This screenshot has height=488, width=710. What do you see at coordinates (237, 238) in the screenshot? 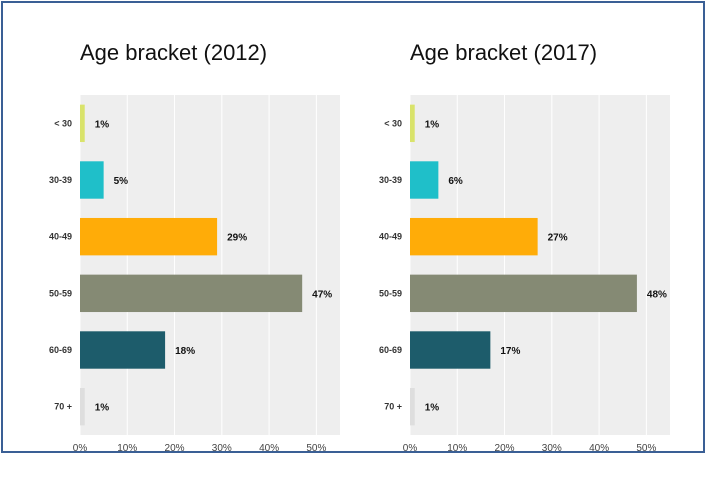
I see `data-label: 29%` at bounding box center [237, 238].